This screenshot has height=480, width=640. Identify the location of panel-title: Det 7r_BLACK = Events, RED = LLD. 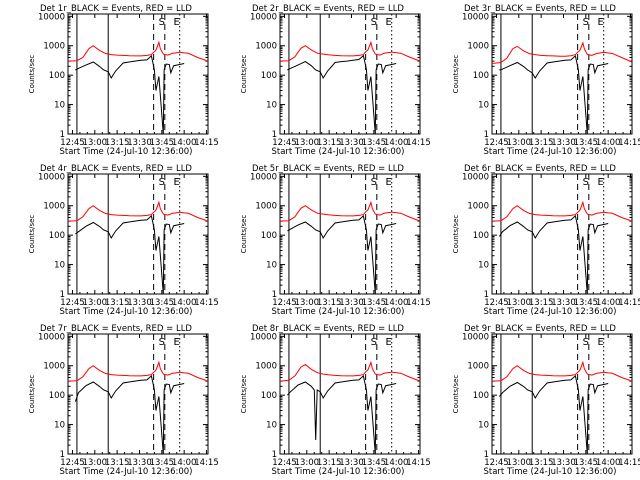
(116, 329).